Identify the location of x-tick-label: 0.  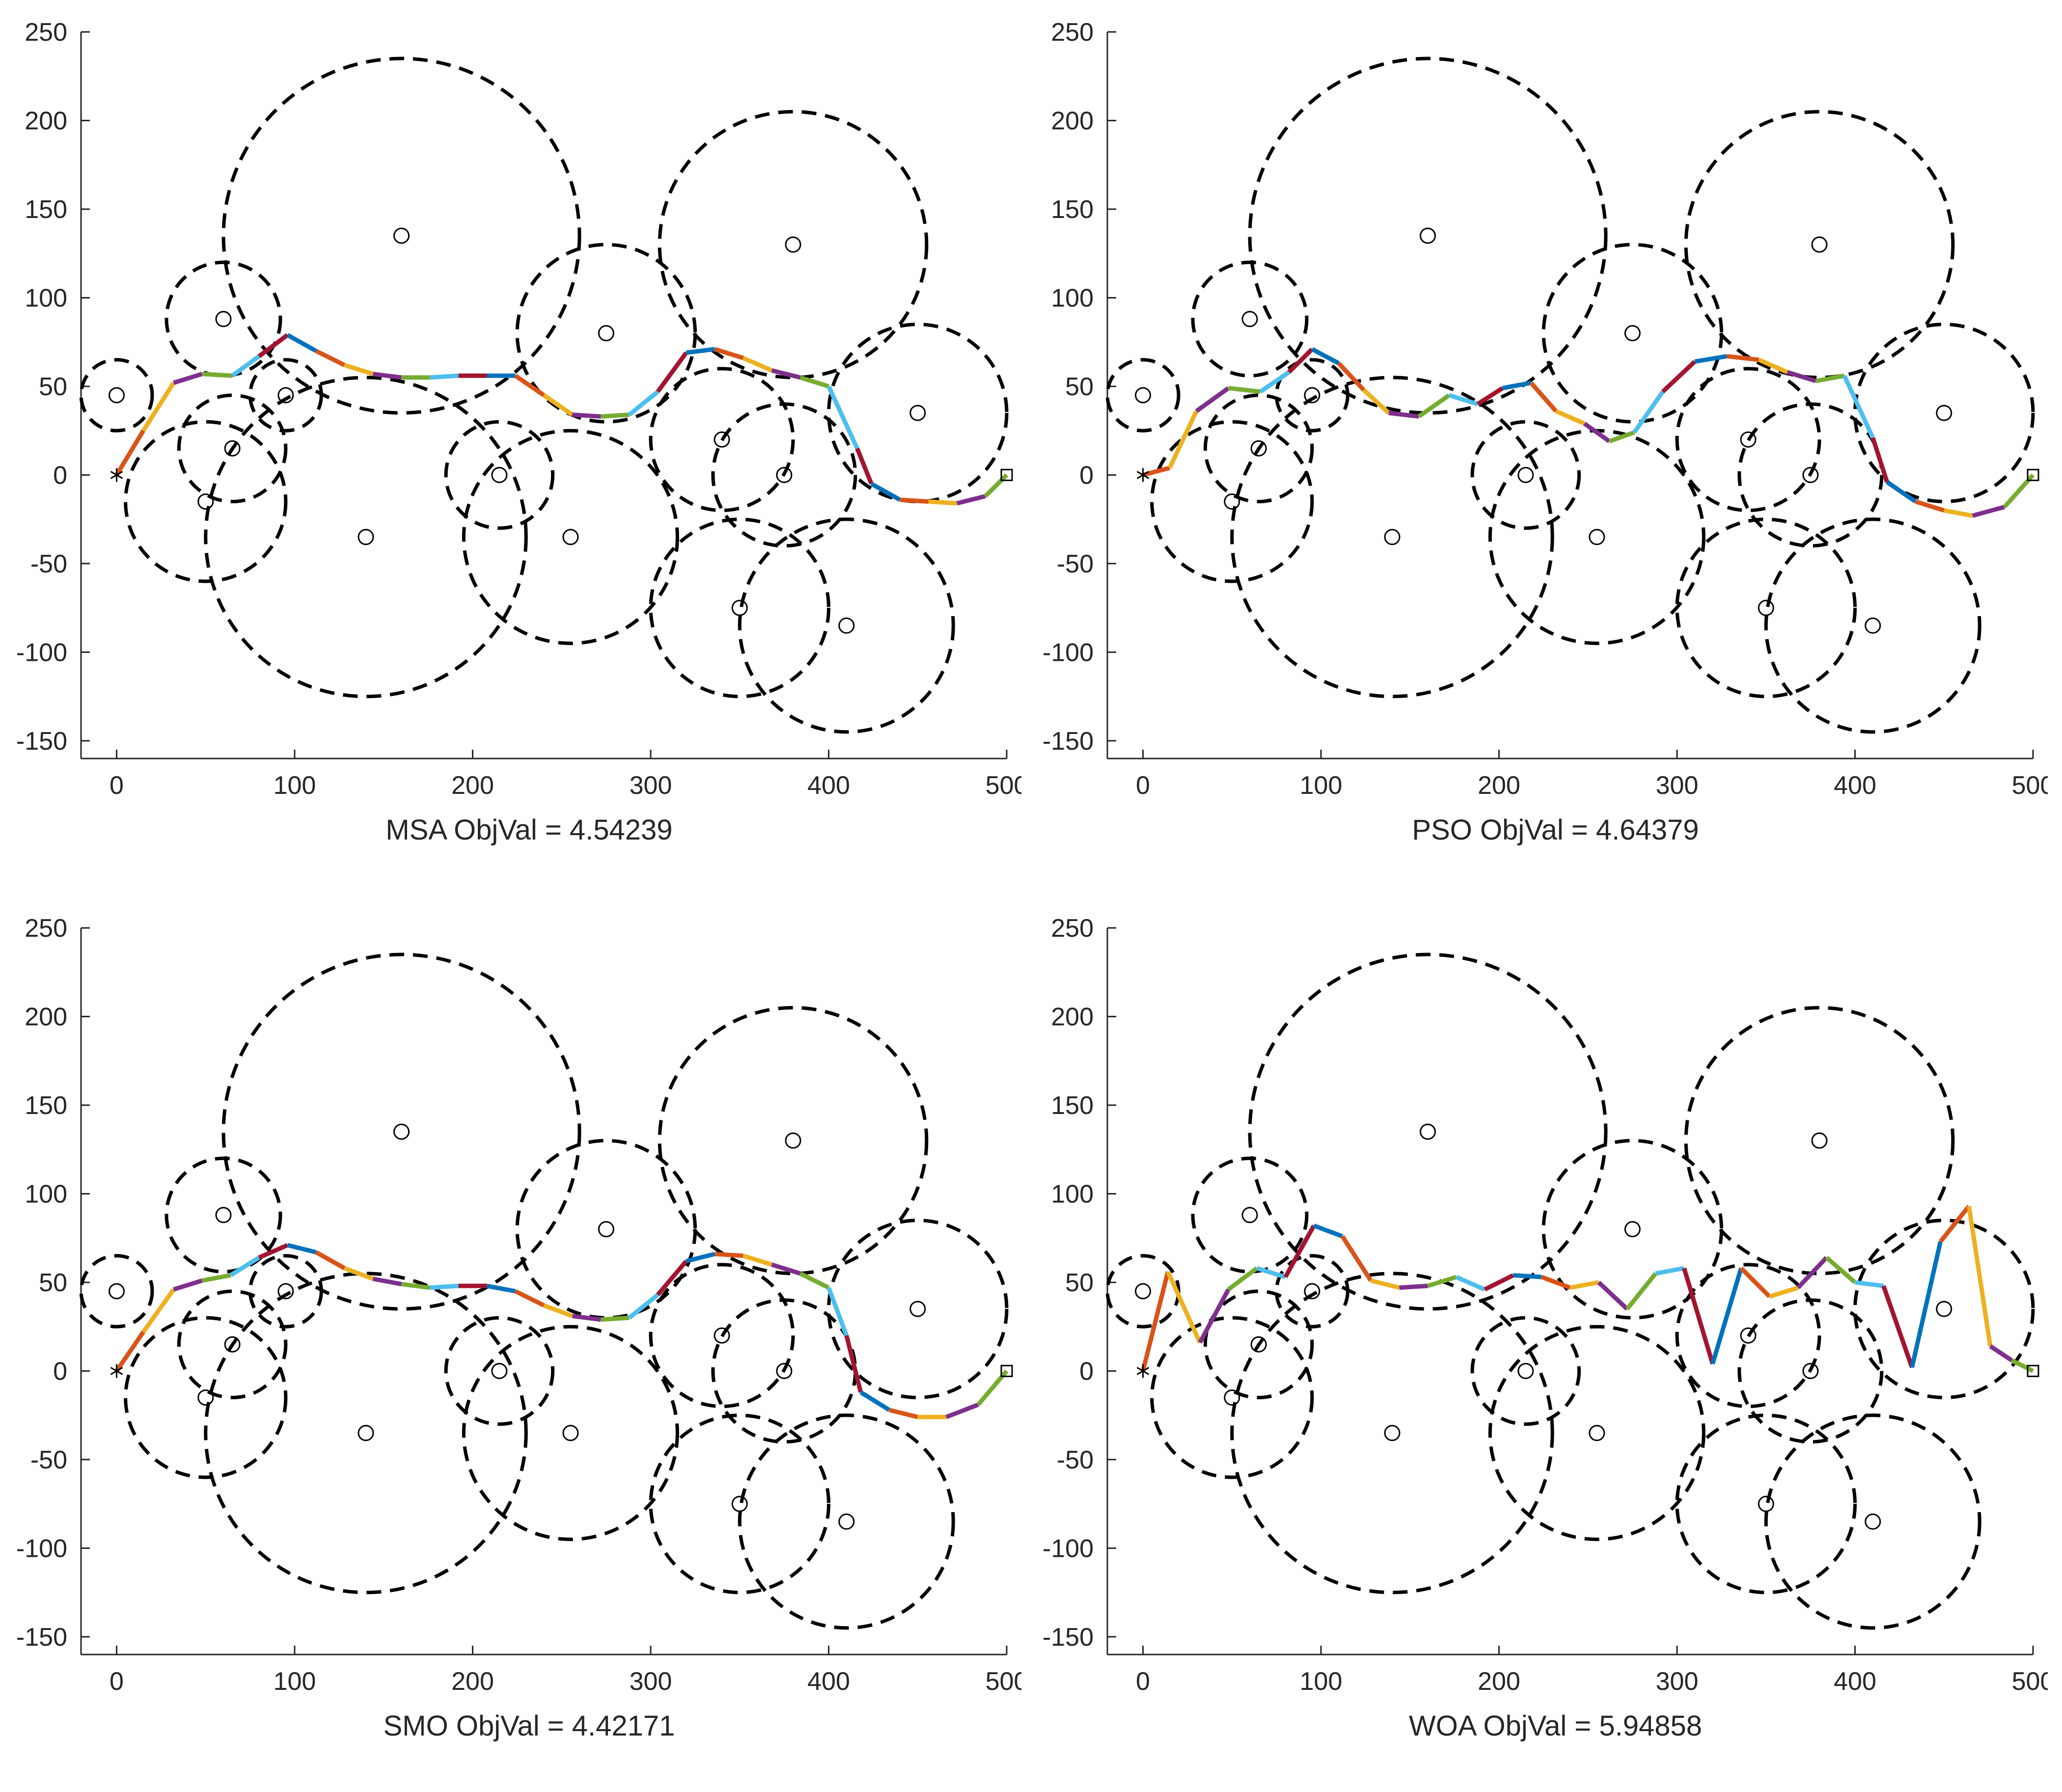
(117, 1681).